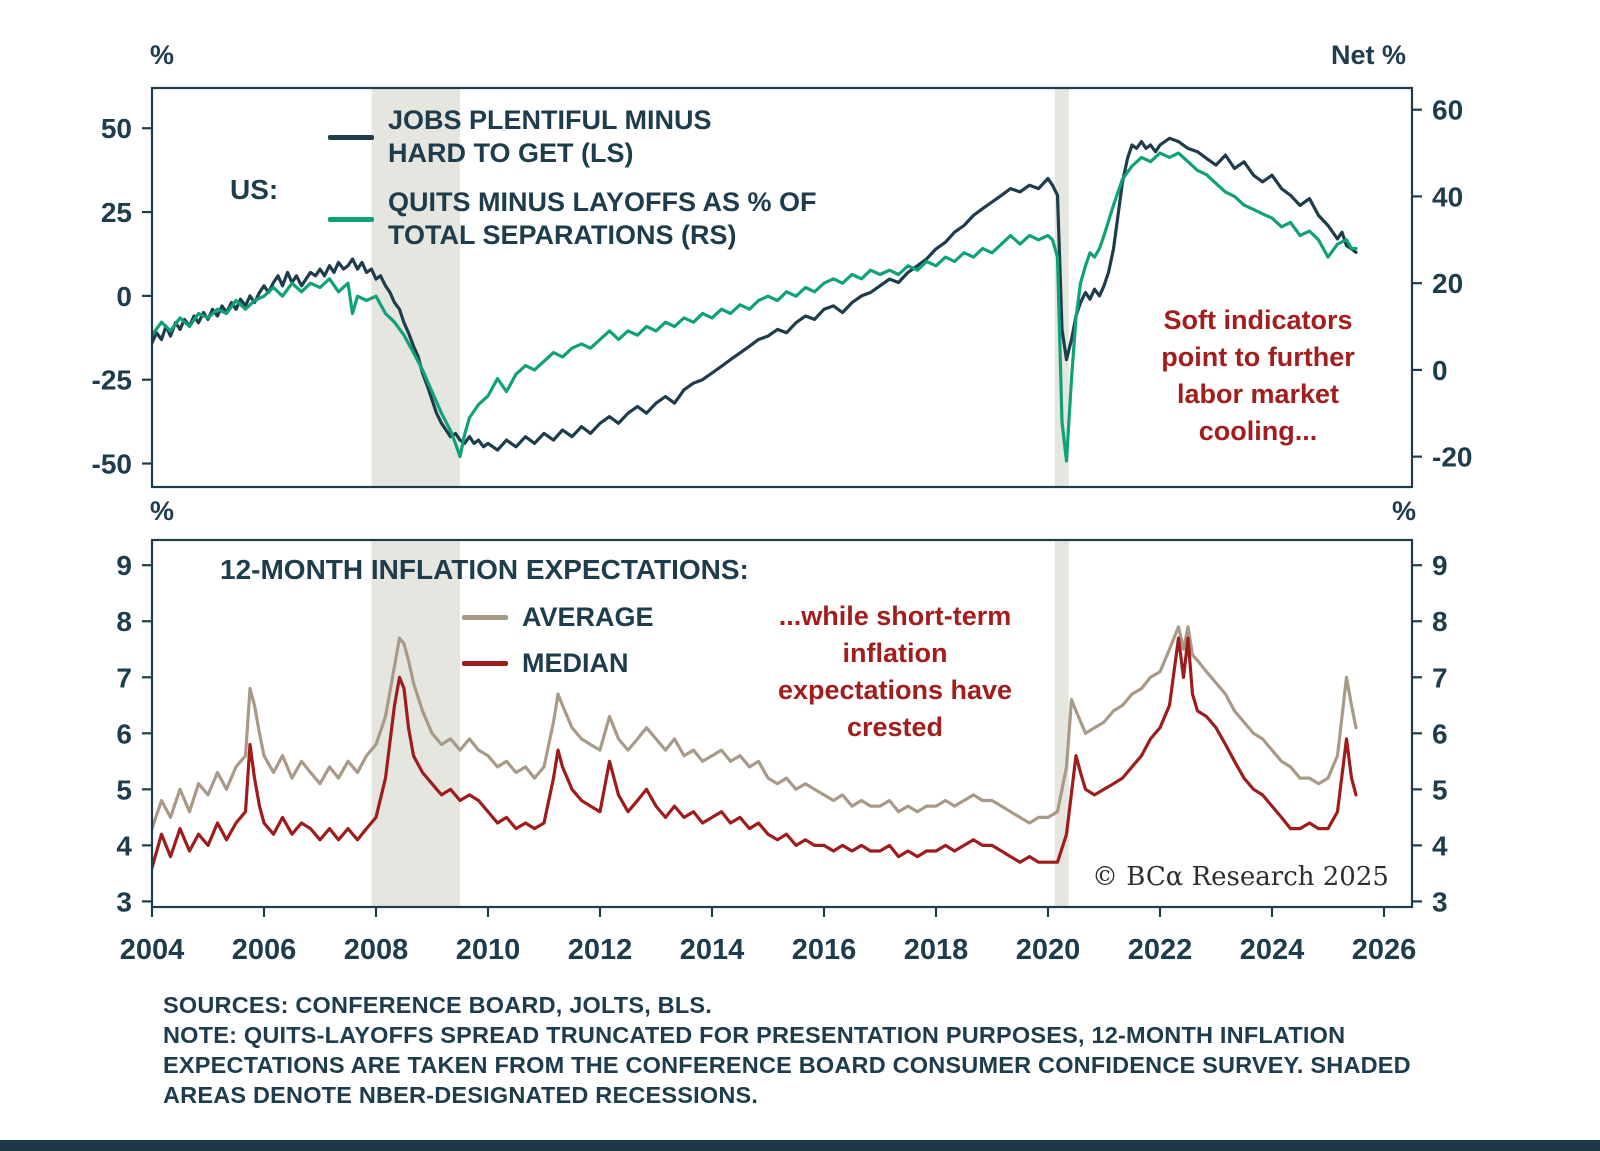  I want to click on x-year-label: 2026, so click(1384, 950).